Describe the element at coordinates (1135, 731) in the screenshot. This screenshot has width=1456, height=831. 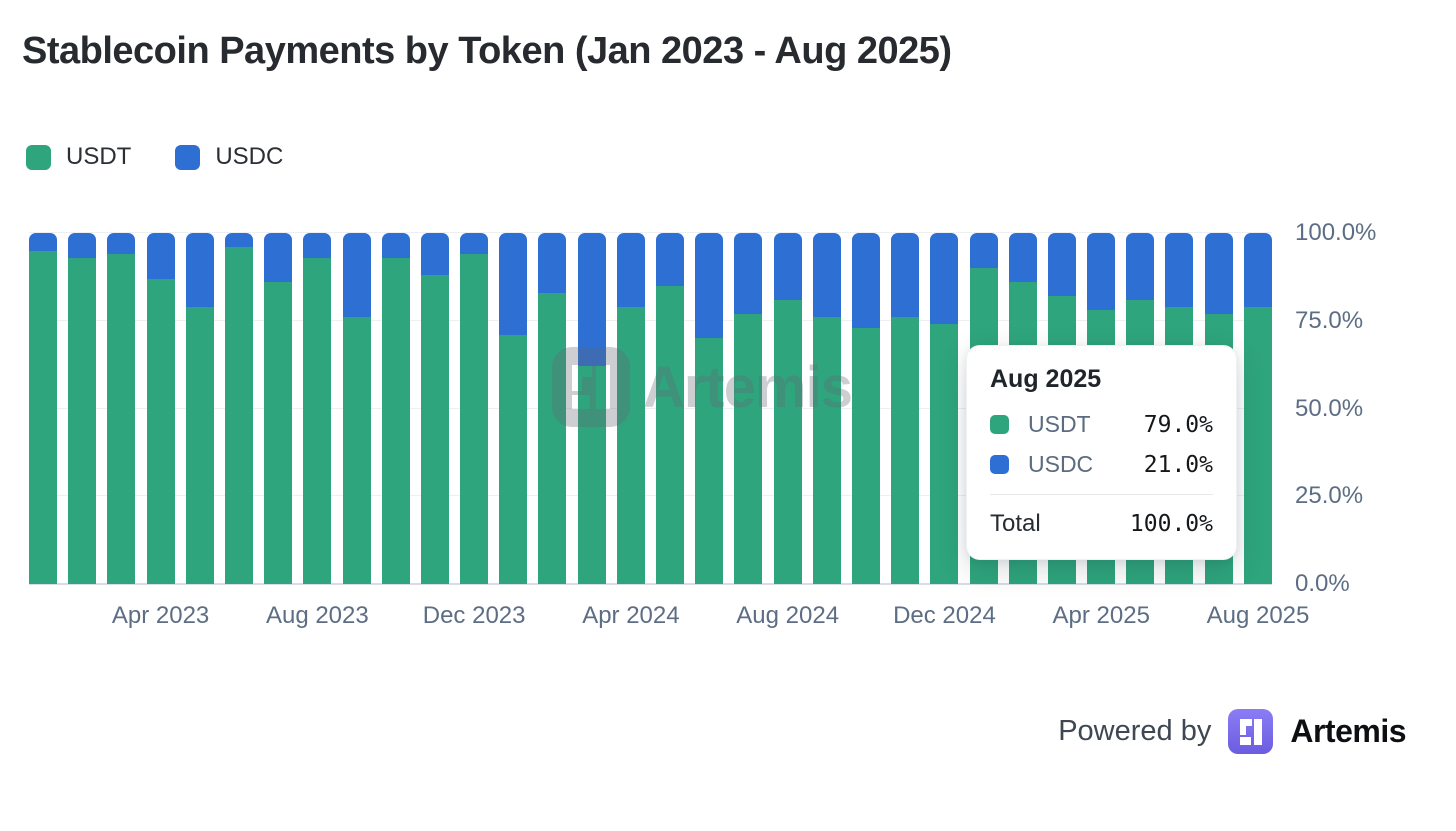
I see `powered-by-label: Powered by` at that location.